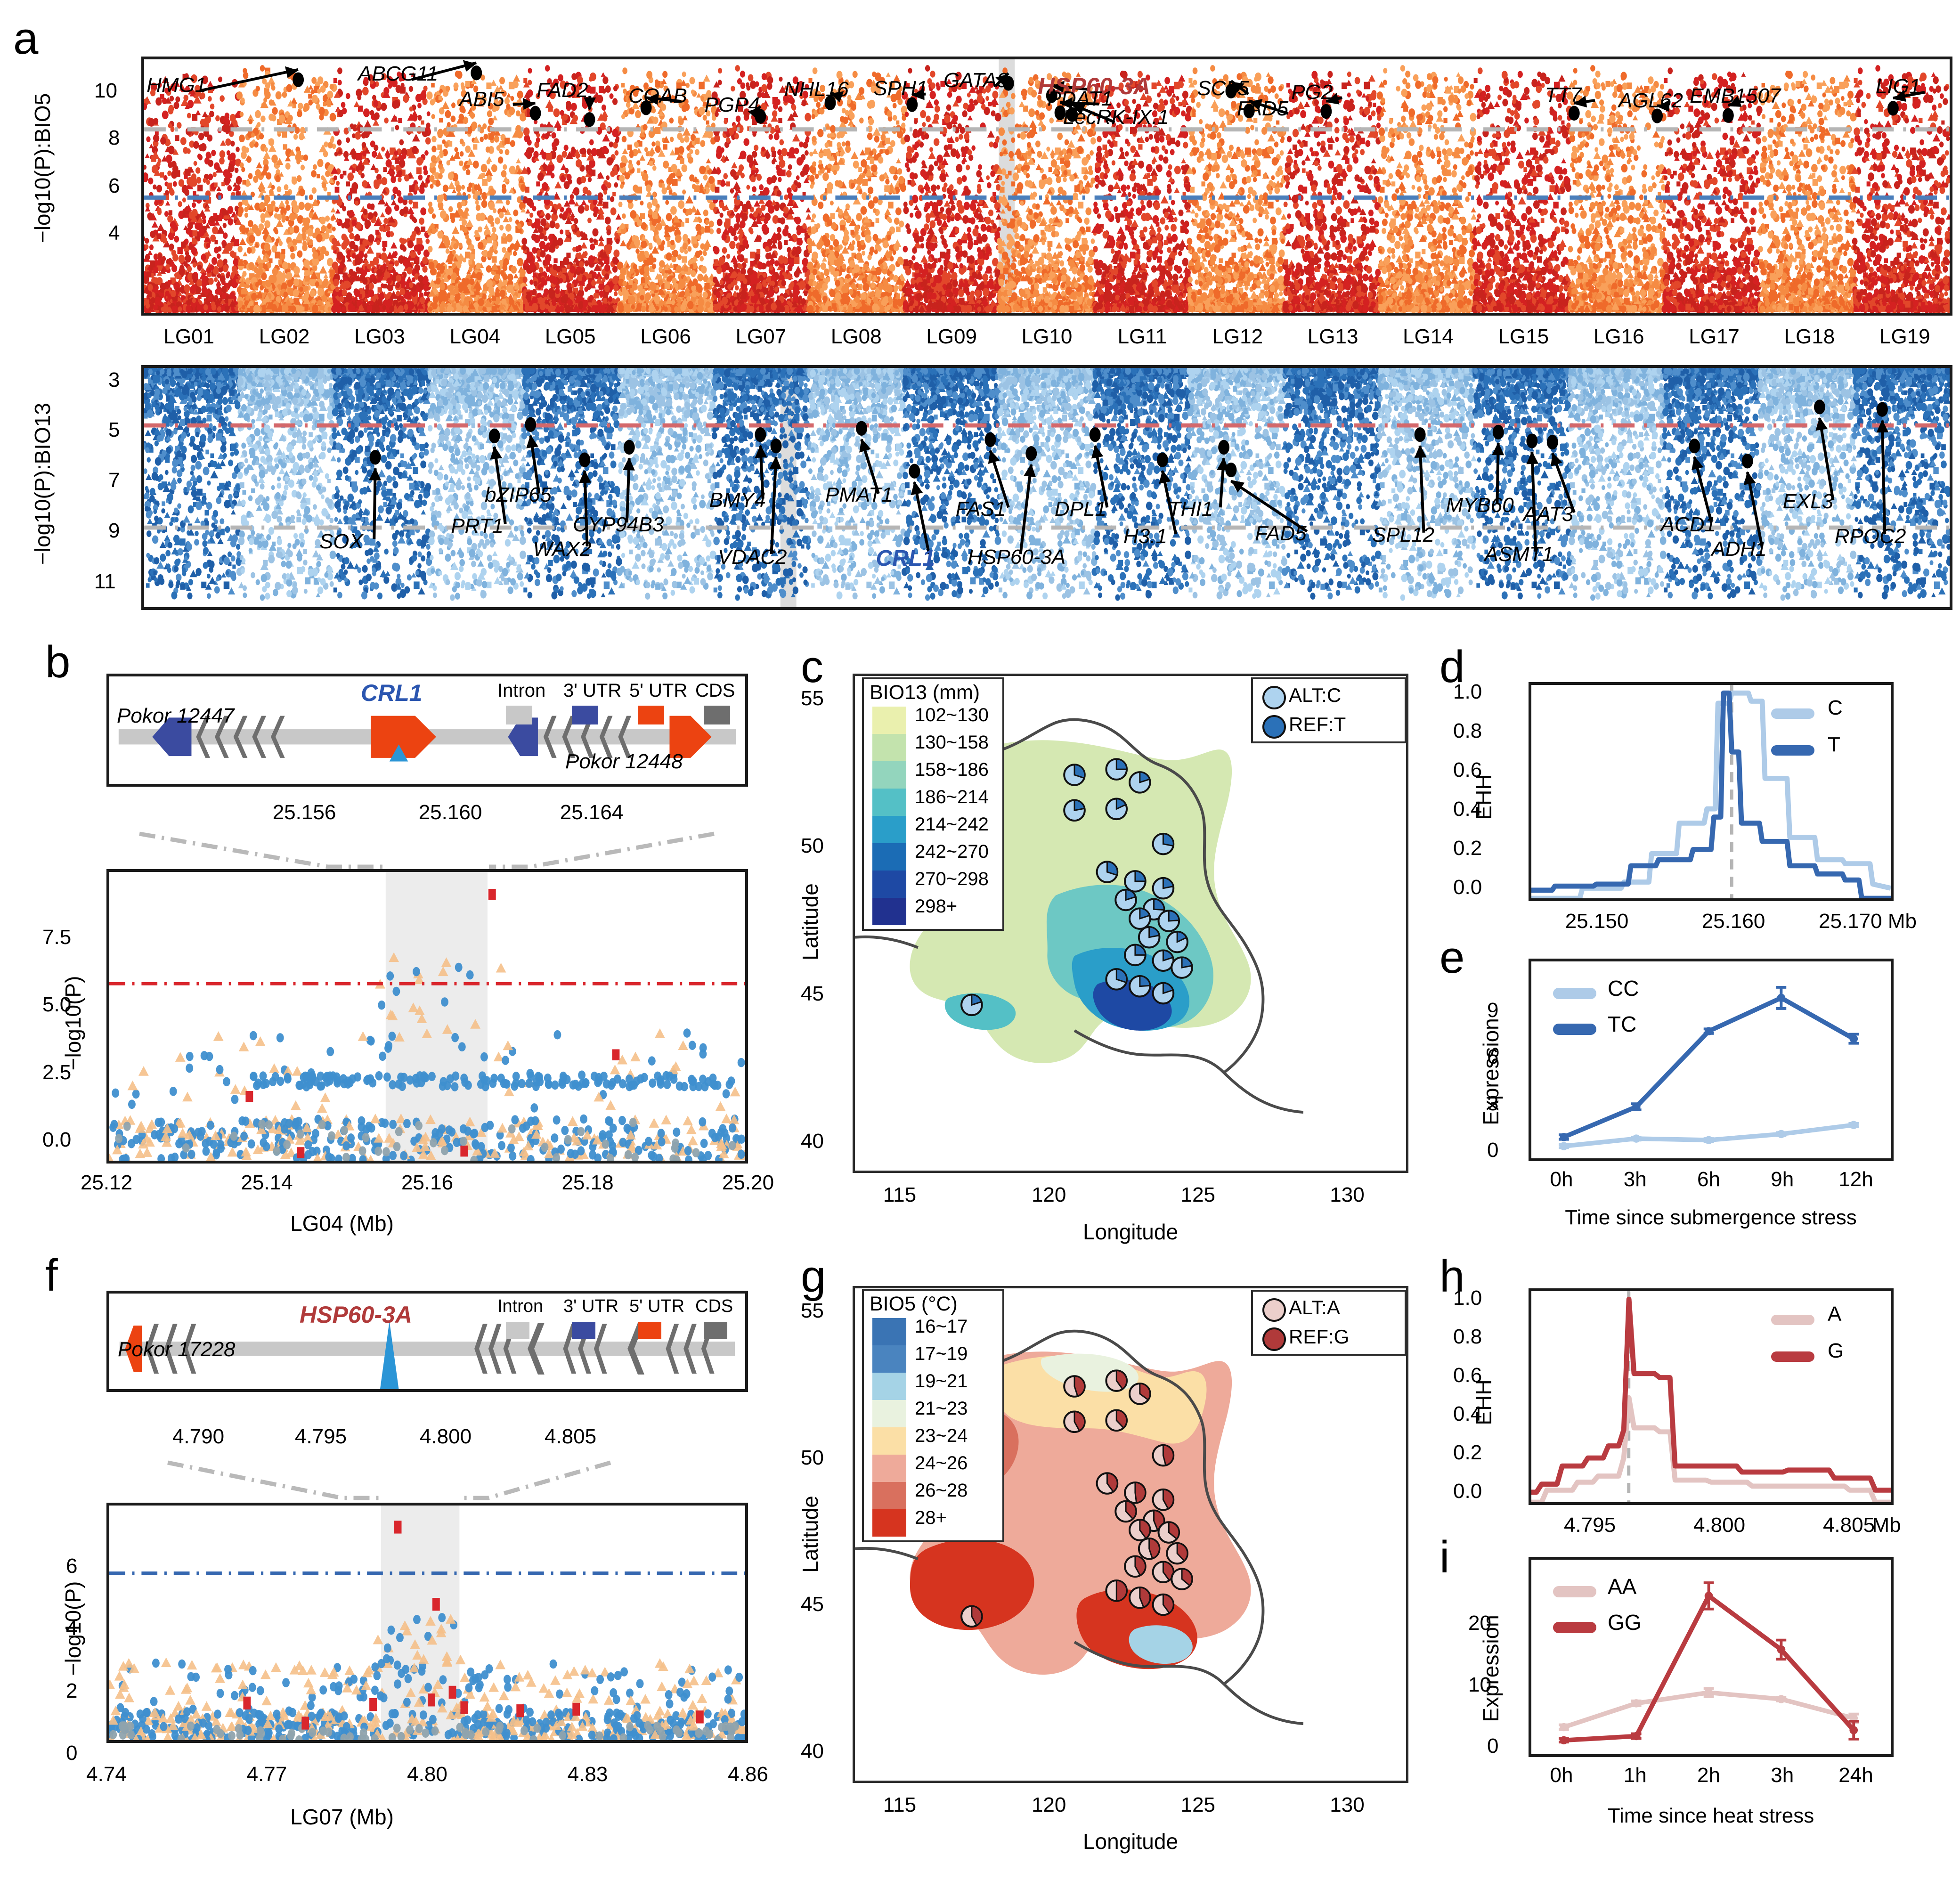 The height and width of the screenshot is (1880, 1960). I want to click on bio5-ytick: 4, so click(114, 233).